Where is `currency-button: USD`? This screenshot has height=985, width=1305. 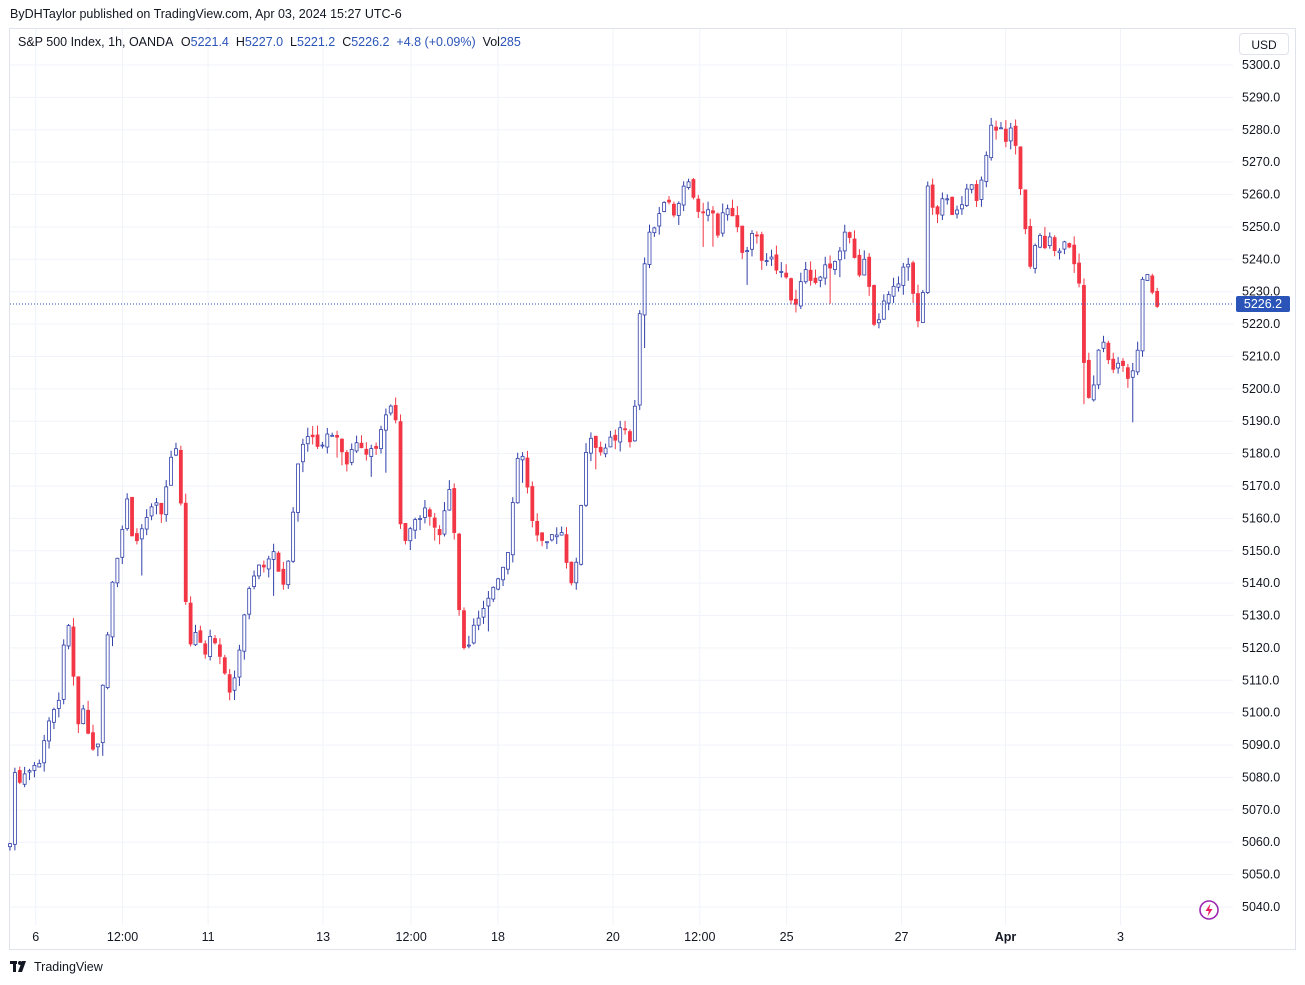
currency-button: USD is located at coordinates (1264, 44).